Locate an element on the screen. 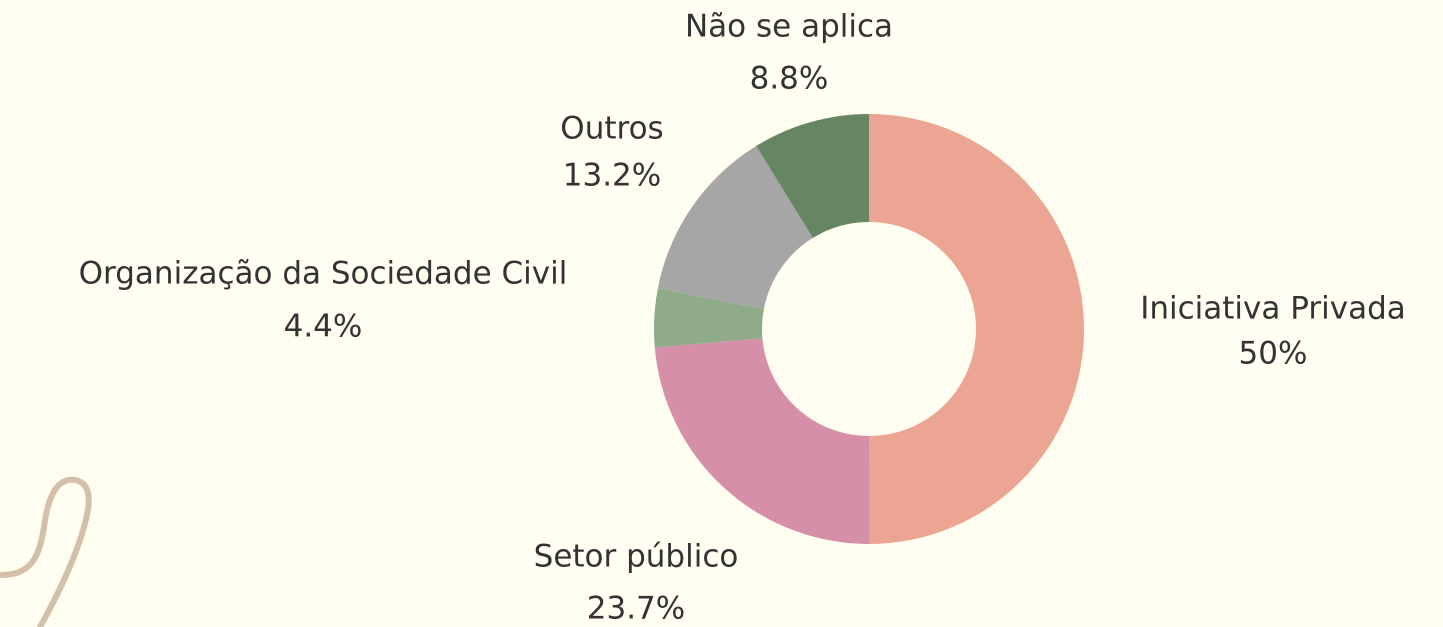 The image size is (1443, 627). slice-label: Setor público is located at coordinates (636, 557).